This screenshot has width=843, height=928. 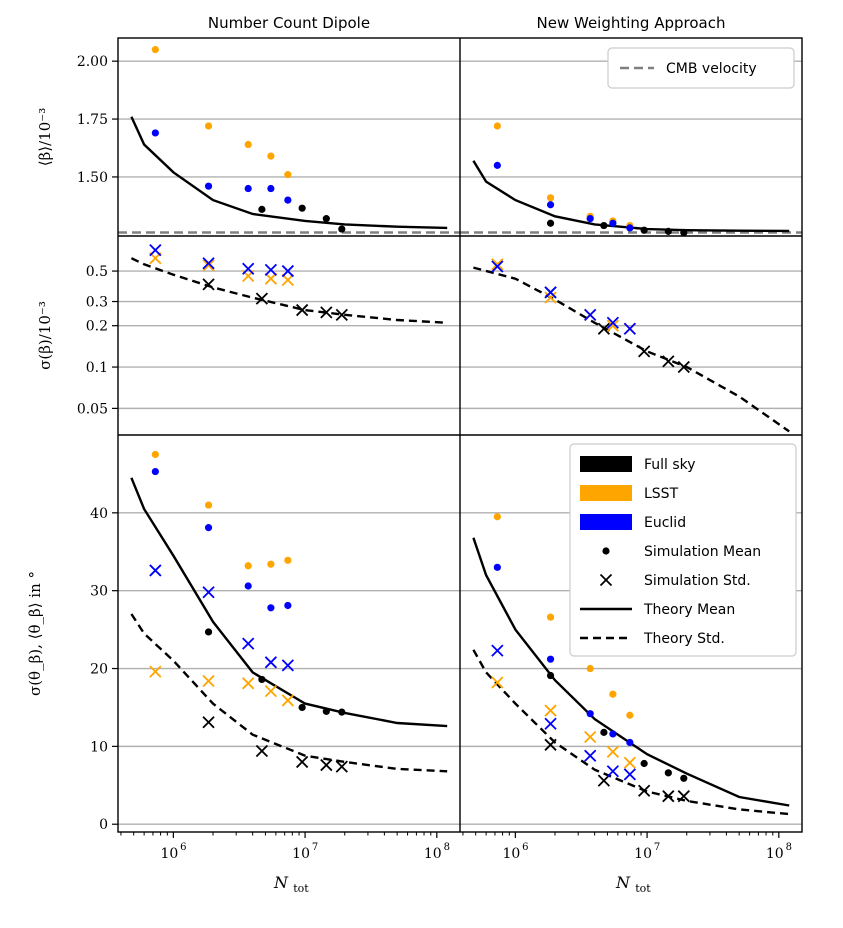 I want to click on legend-label: Full sky, so click(x=670, y=465).